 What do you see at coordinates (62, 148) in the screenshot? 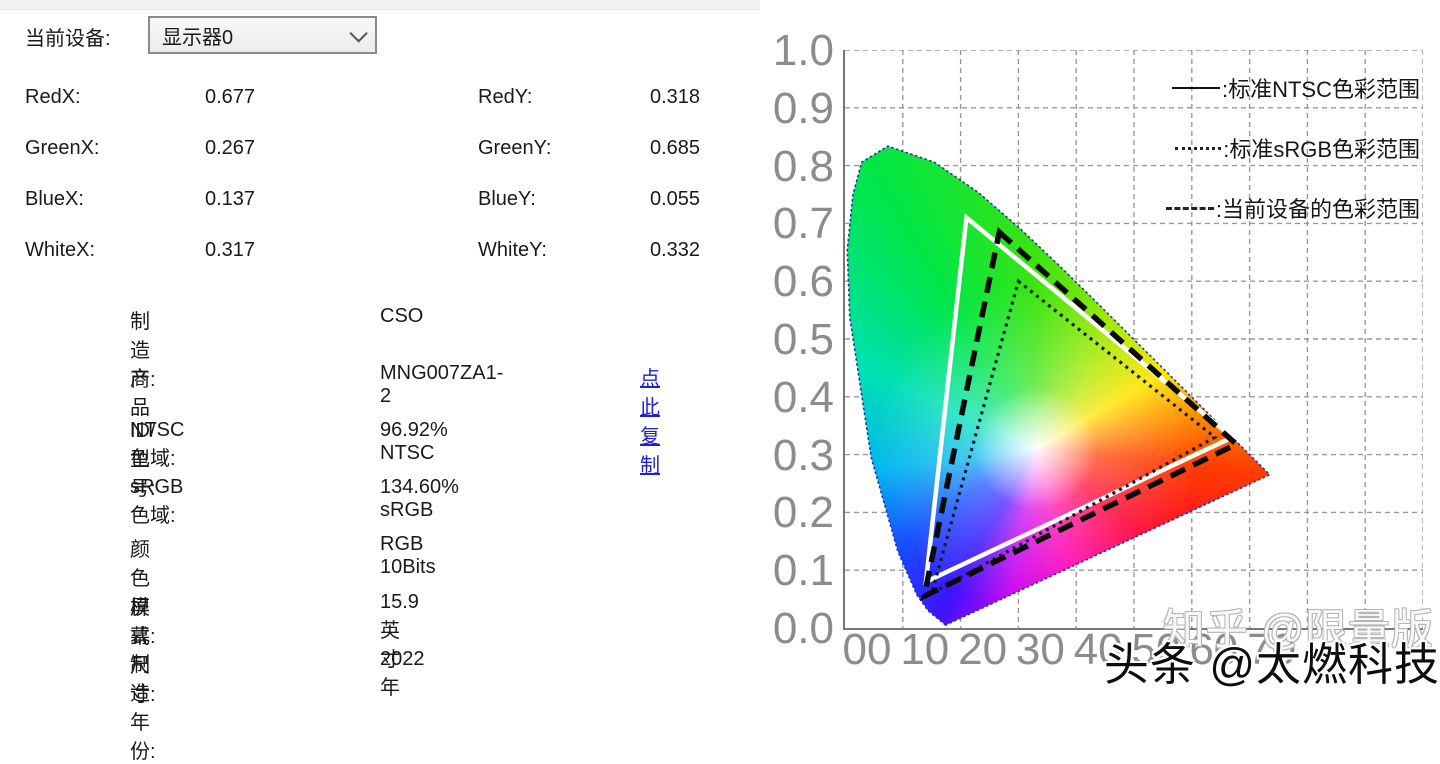
I see `greenx-label: GreenX:` at bounding box center [62, 148].